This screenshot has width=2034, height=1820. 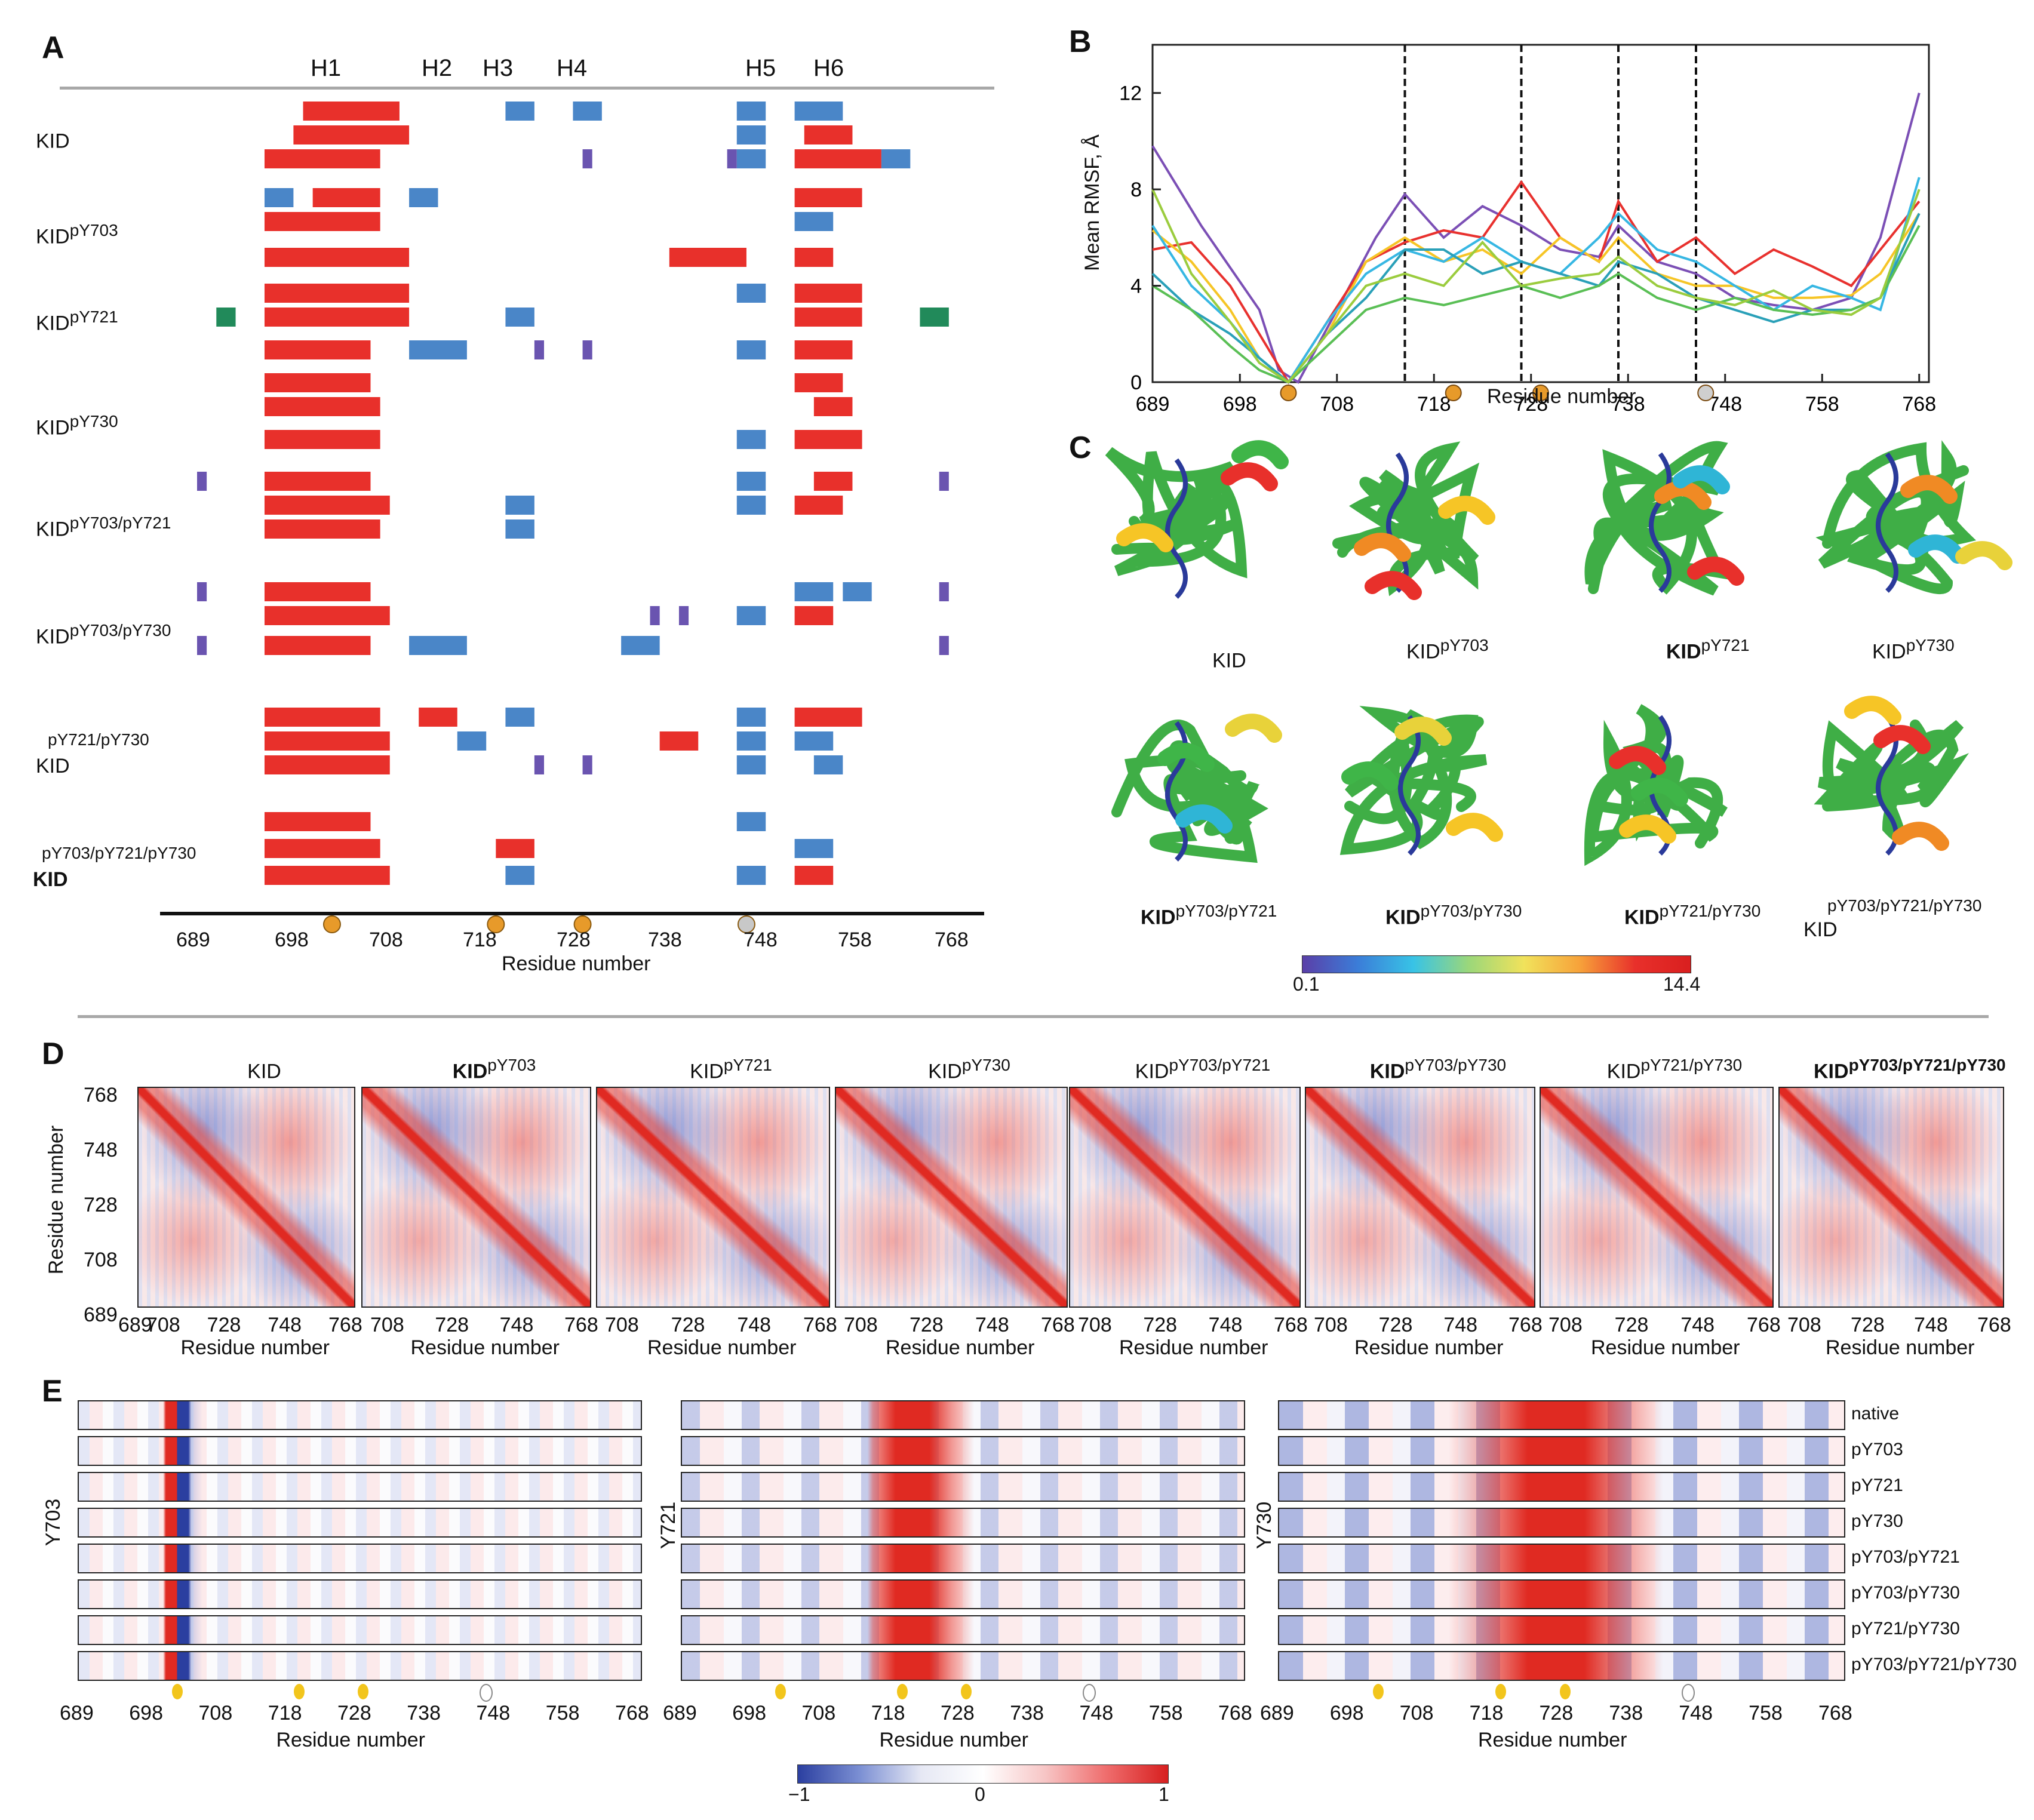 I want to click on stripe-x-tick: 768, so click(x=632, y=1713).